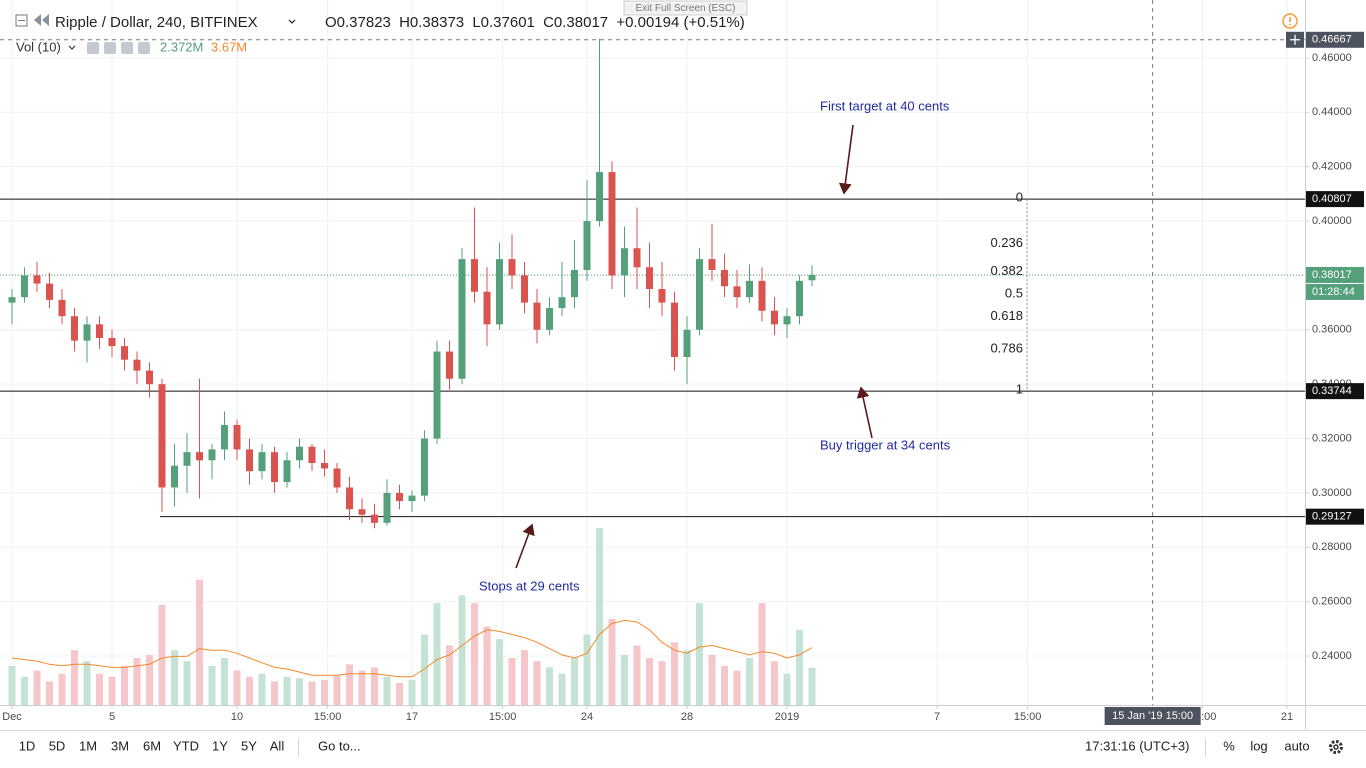  What do you see at coordinates (1332, 275) in the screenshot?
I see `last-price-label: 0.38017` at bounding box center [1332, 275].